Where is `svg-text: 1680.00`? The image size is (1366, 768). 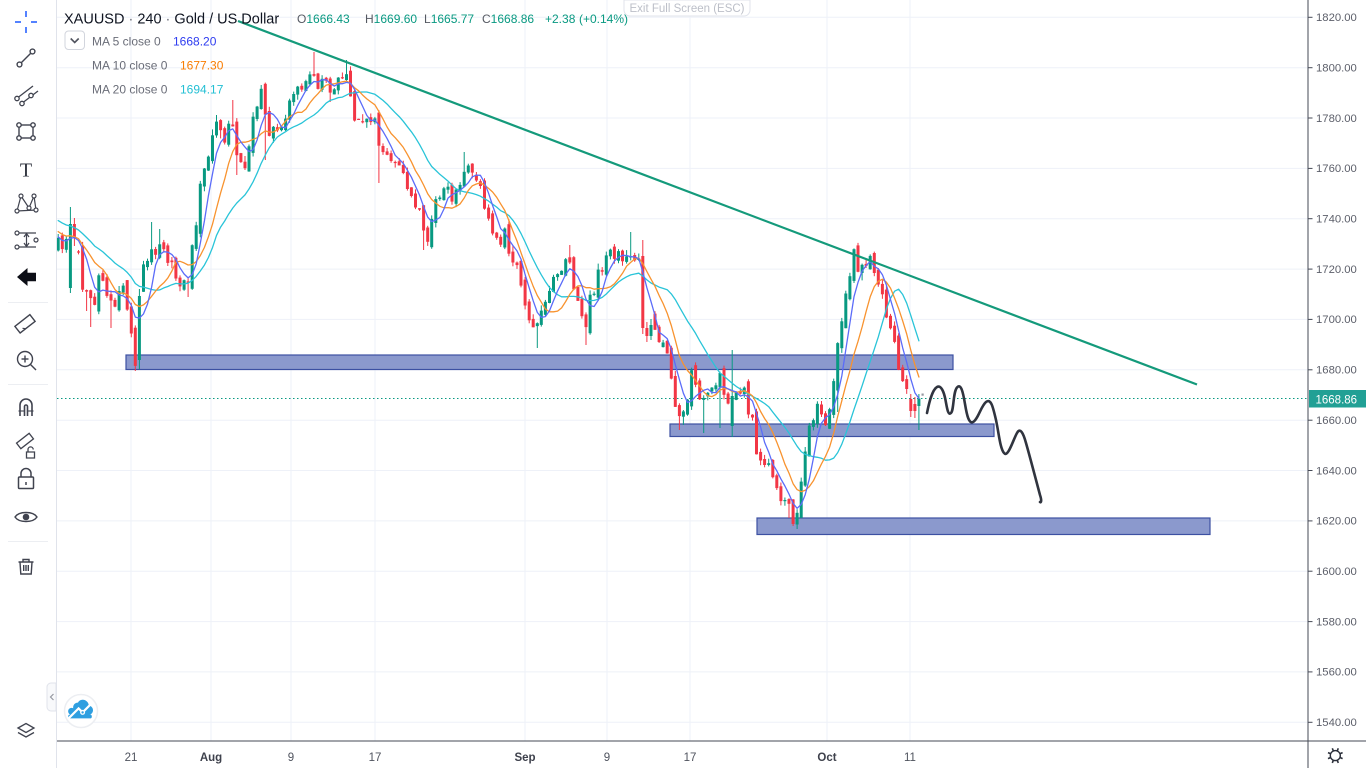 svg-text: 1680.00 is located at coordinates (1336, 371).